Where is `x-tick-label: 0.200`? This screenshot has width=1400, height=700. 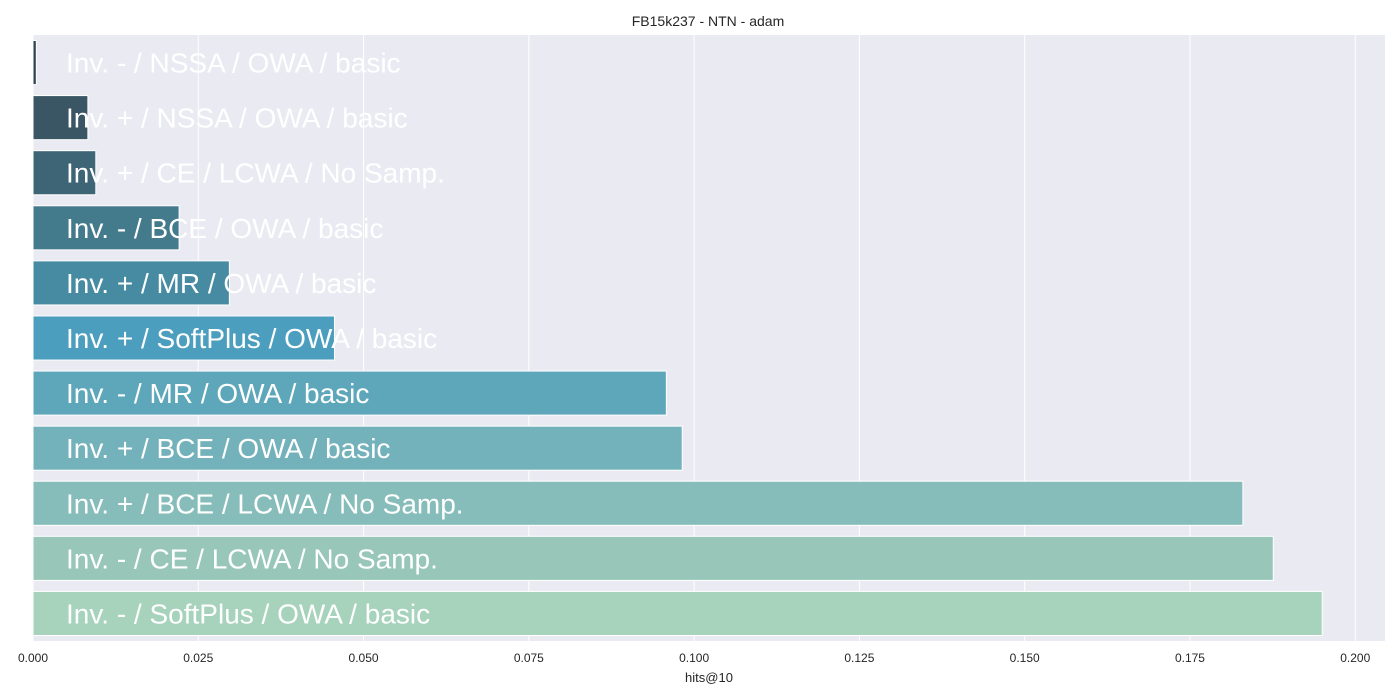
x-tick-label: 0.200 is located at coordinates (1355, 658).